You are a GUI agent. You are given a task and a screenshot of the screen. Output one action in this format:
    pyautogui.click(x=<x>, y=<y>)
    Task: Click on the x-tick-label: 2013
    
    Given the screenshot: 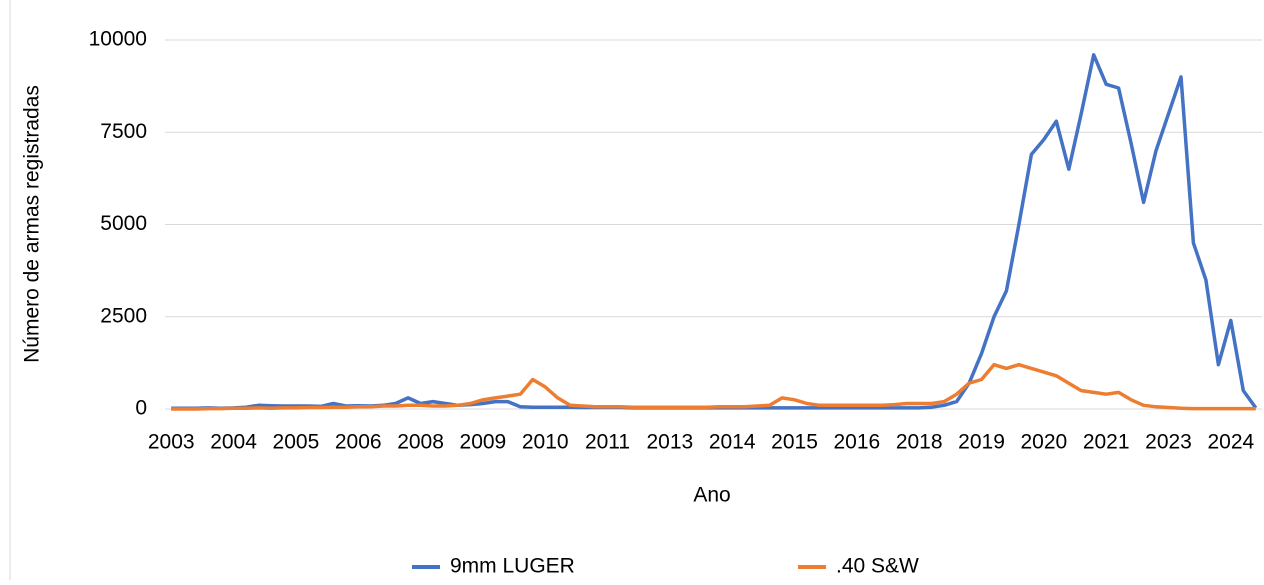 What is the action you would take?
    pyautogui.click(x=670, y=442)
    